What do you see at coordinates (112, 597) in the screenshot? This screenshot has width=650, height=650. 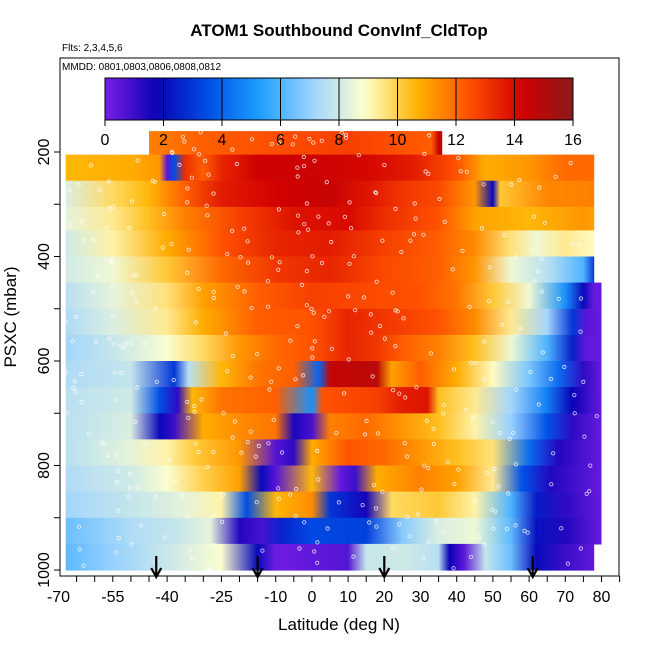 I see `x-tick-label: -55` at bounding box center [112, 597].